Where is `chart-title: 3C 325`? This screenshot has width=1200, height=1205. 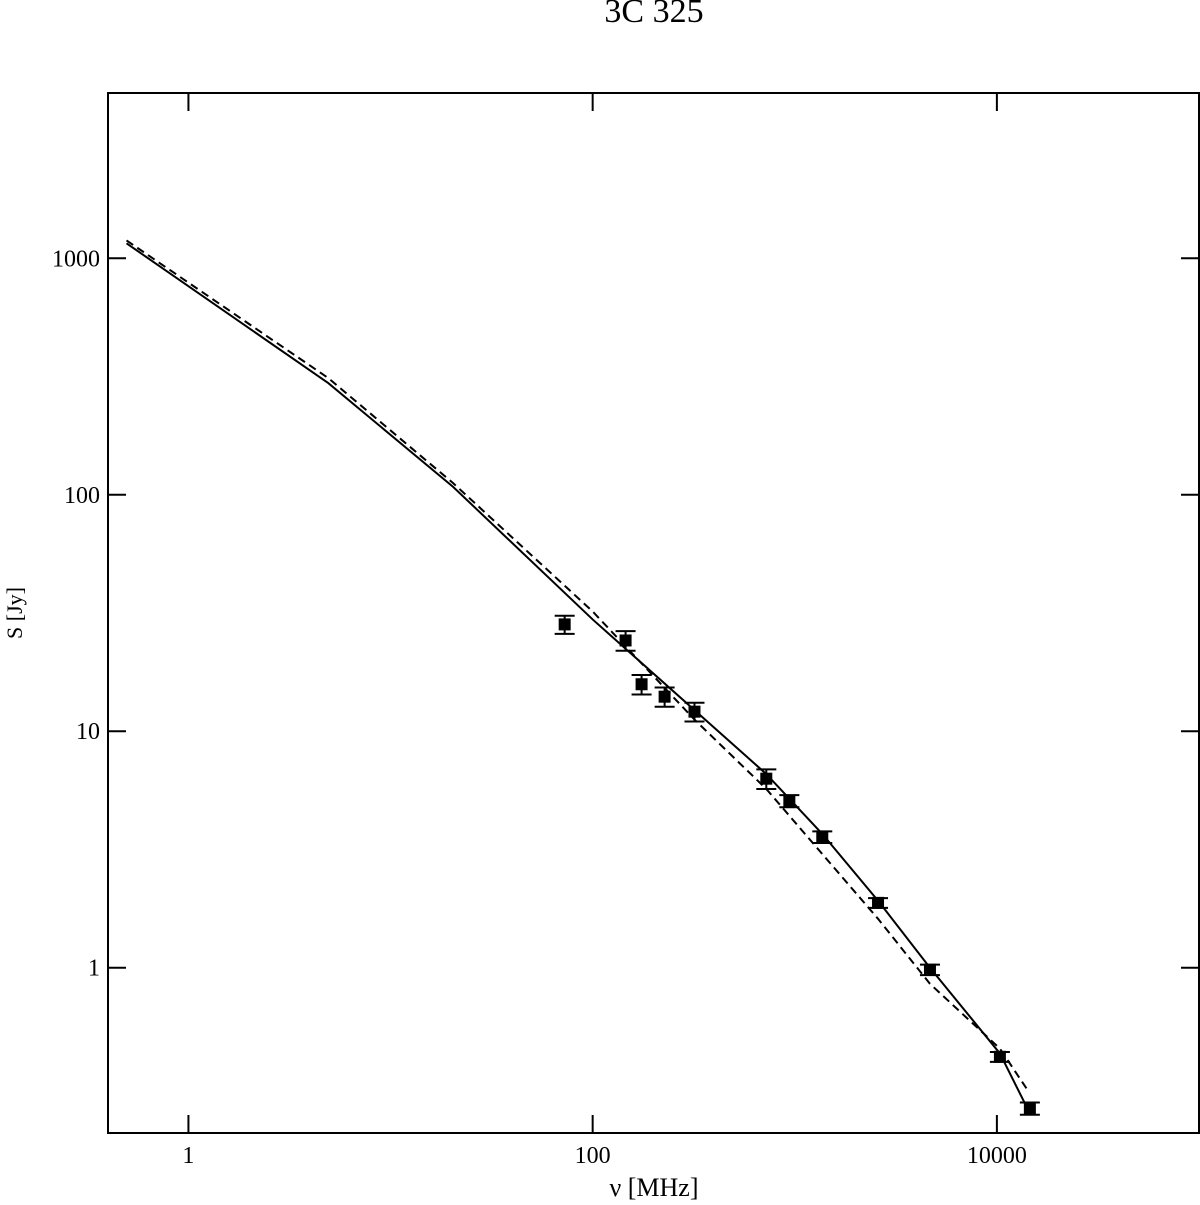 chart-title: 3C 325 is located at coordinates (653, 15).